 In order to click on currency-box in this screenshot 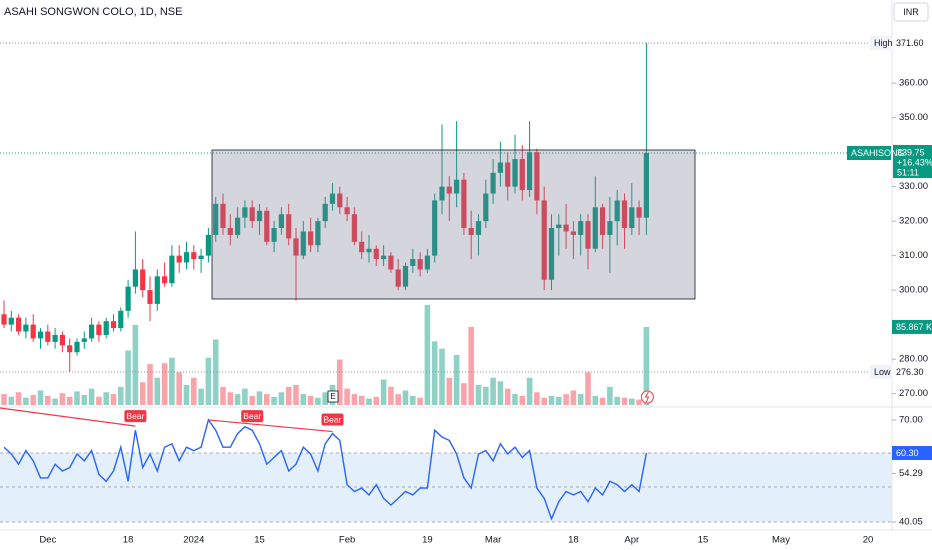, I will do `click(911, 12)`.